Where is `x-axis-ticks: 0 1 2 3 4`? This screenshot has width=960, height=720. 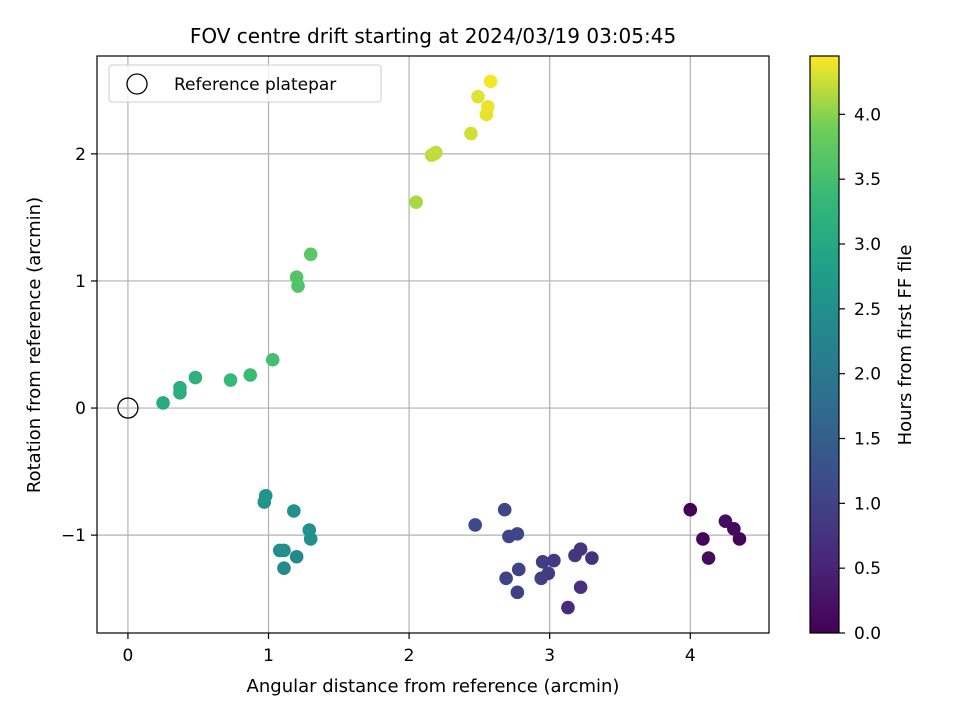
x-axis-ticks: 0 1 2 3 4 is located at coordinates (409, 649).